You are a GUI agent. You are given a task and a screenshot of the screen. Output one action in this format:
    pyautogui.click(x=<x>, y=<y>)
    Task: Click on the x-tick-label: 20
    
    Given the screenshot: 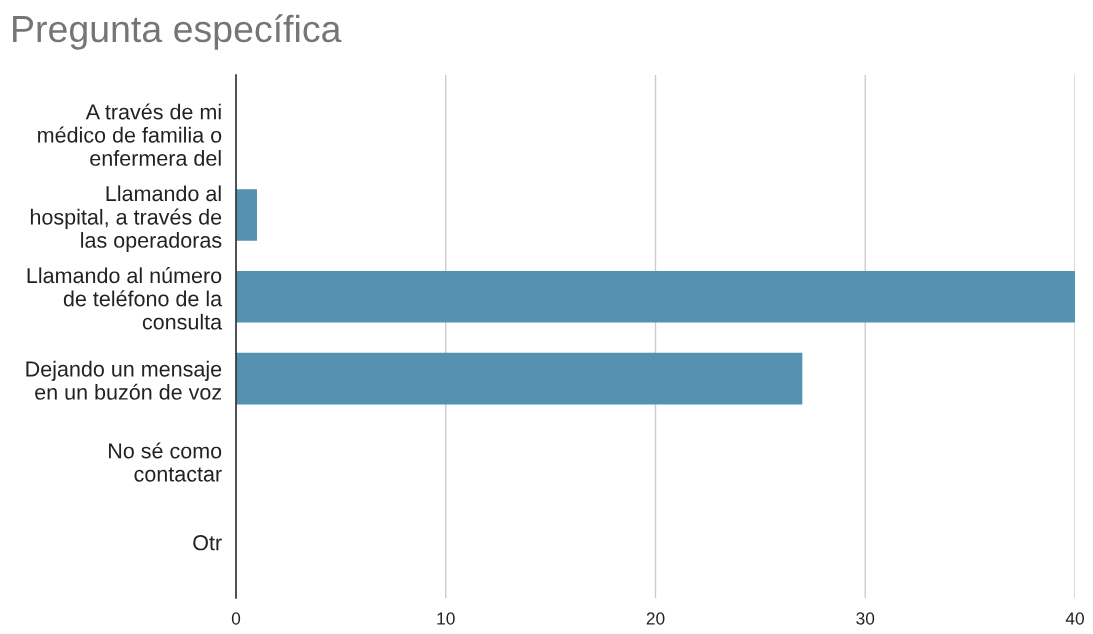 What is the action you would take?
    pyautogui.click(x=655, y=618)
    